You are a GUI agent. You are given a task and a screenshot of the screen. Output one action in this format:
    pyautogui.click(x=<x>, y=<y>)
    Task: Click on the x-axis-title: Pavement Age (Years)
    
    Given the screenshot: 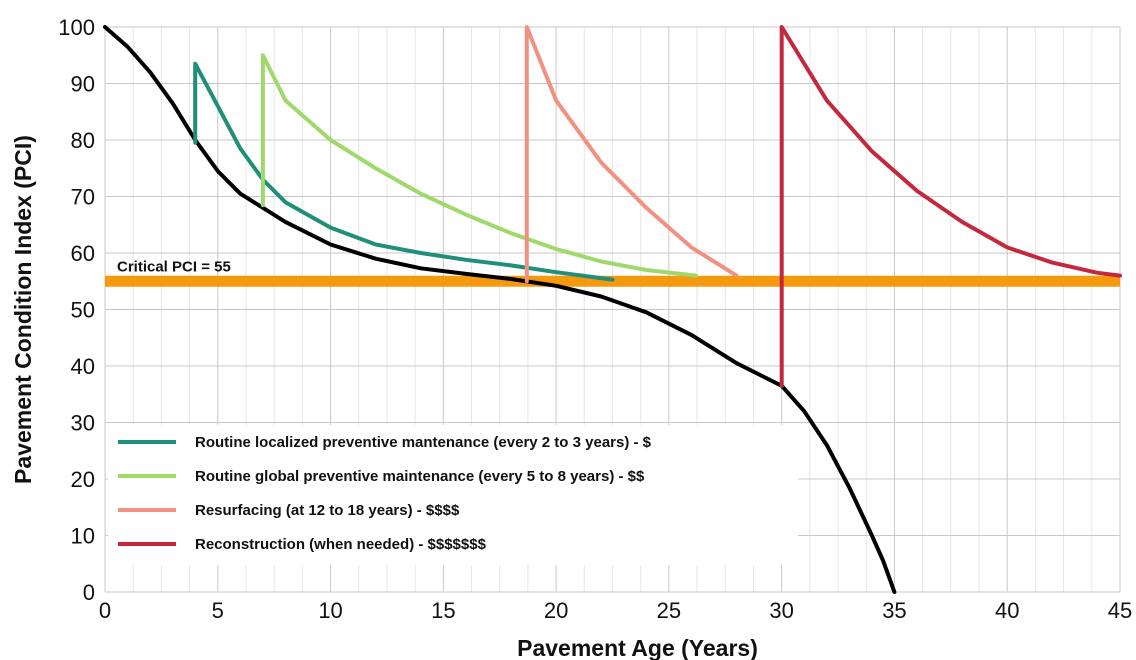 What is the action you would take?
    pyautogui.click(x=637, y=647)
    